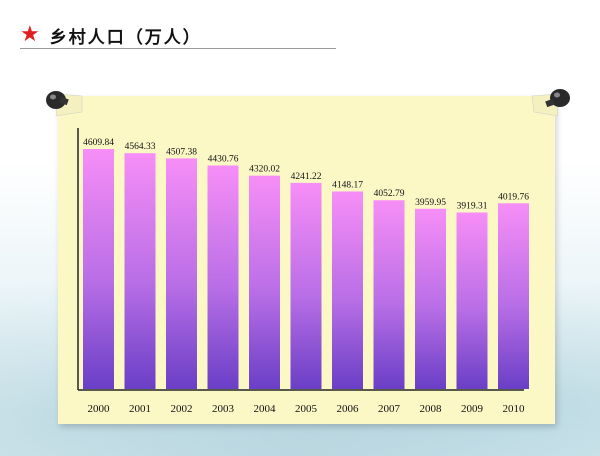 This screenshot has height=456, width=600. What do you see at coordinates (30, 34) in the screenshot?
I see `red-star-icon: ★` at bounding box center [30, 34].